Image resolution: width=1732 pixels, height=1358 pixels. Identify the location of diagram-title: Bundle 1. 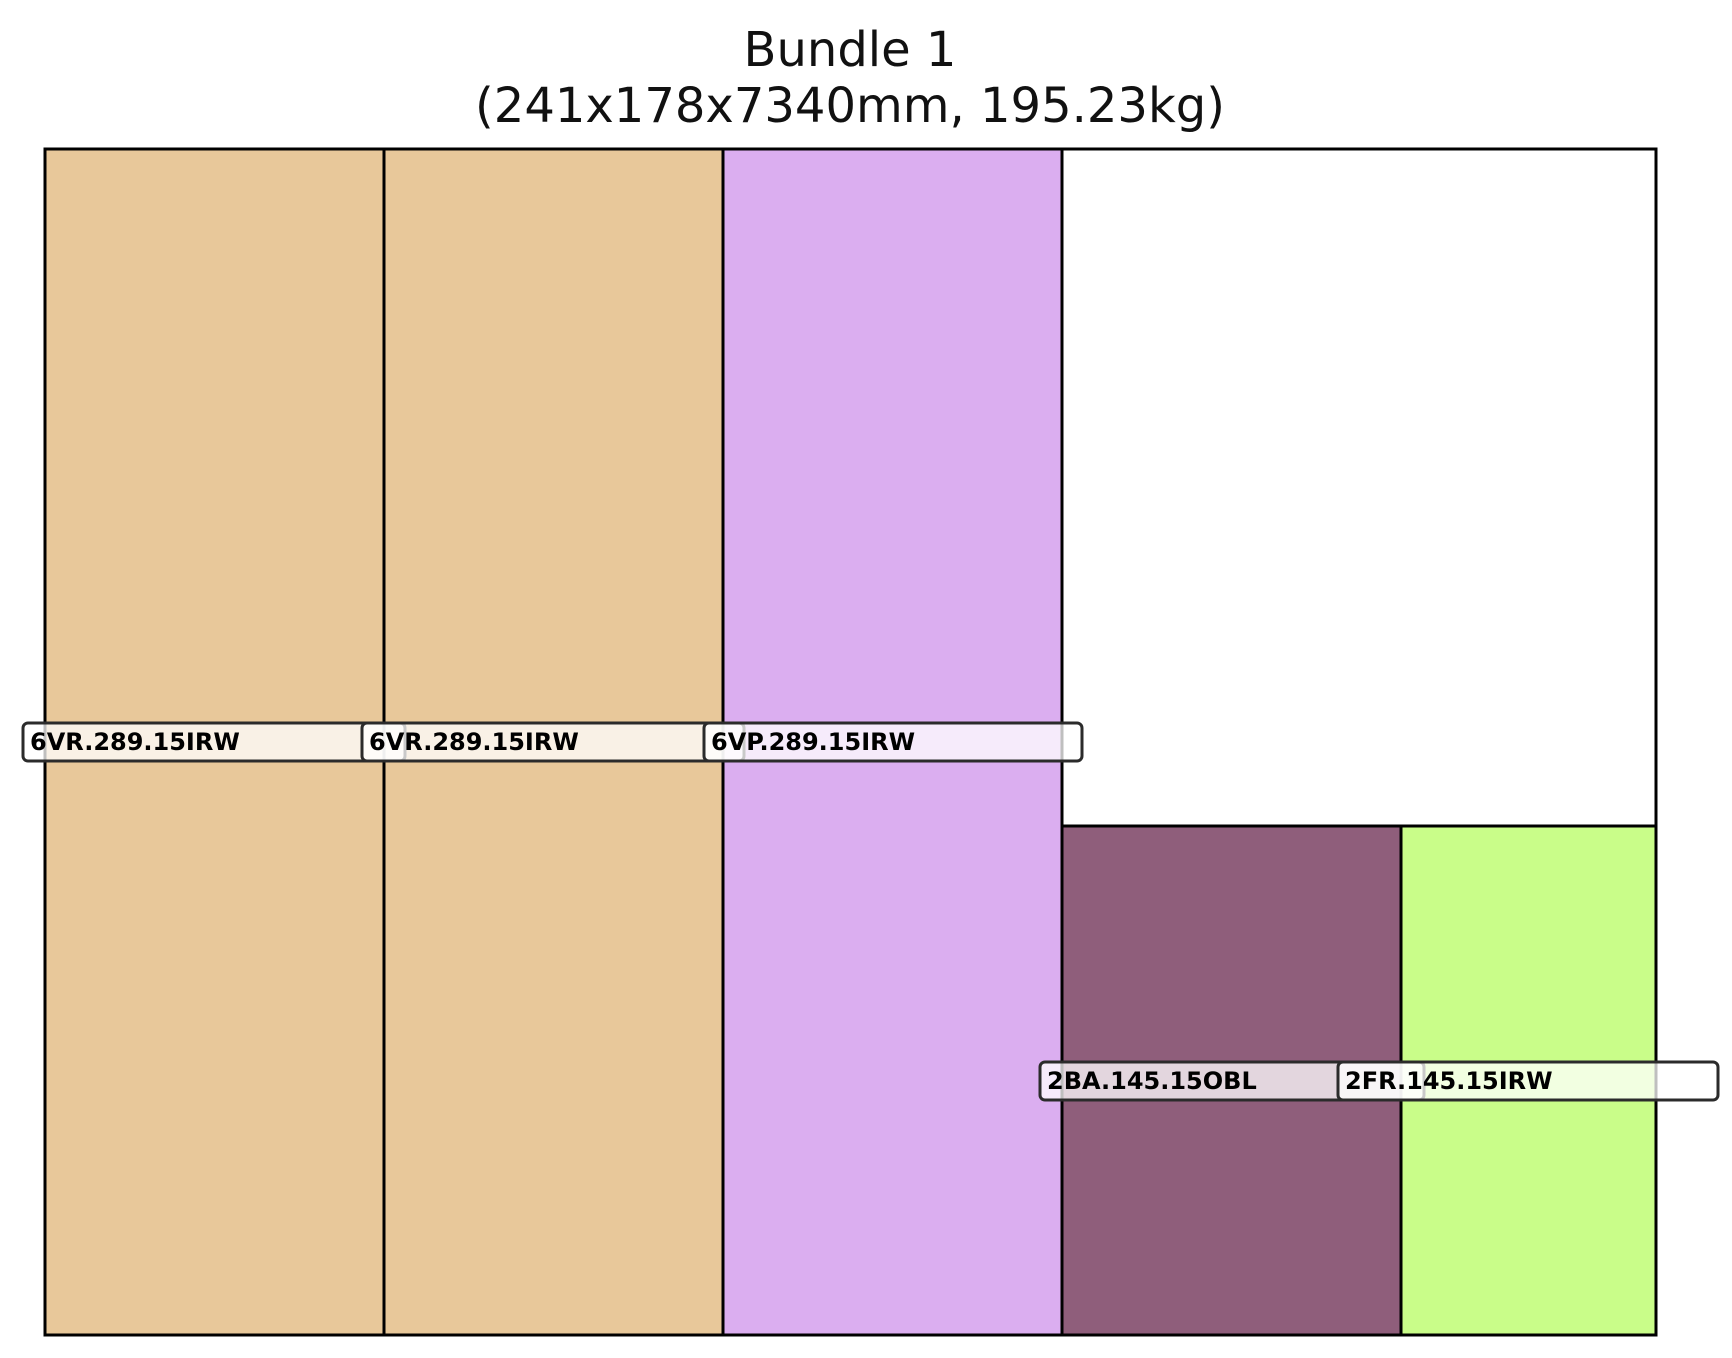
(850, 50).